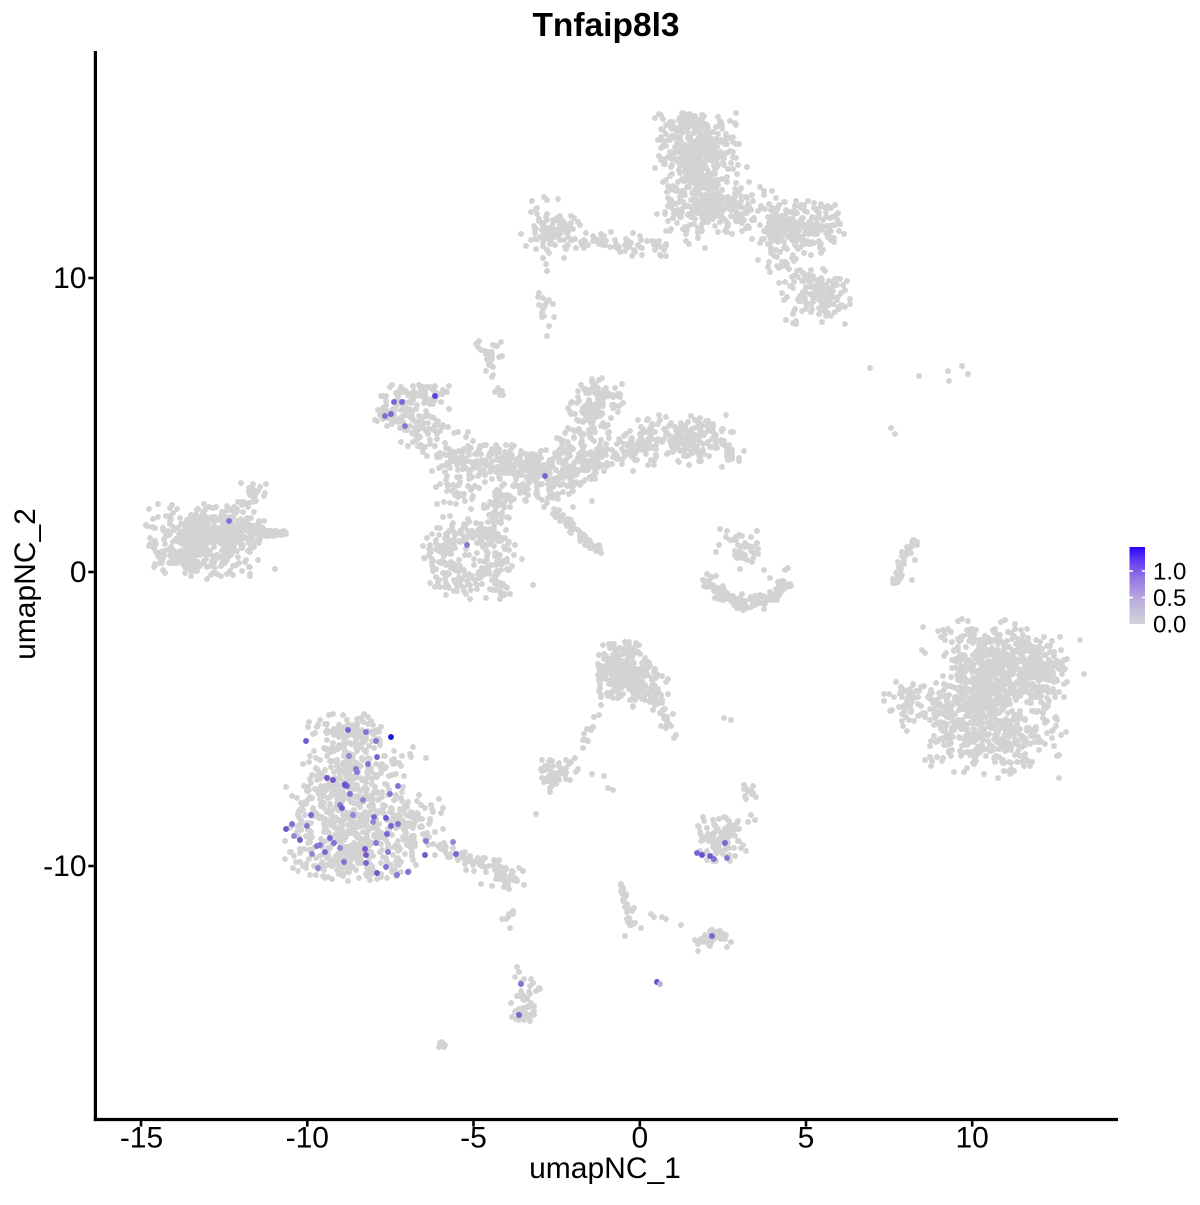 Image resolution: width=1200 pixels, height=1205 pixels. What do you see at coordinates (605, 1168) in the screenshot?
I see `svg-text: umapNC_1` at bounding box center [605, 1168].